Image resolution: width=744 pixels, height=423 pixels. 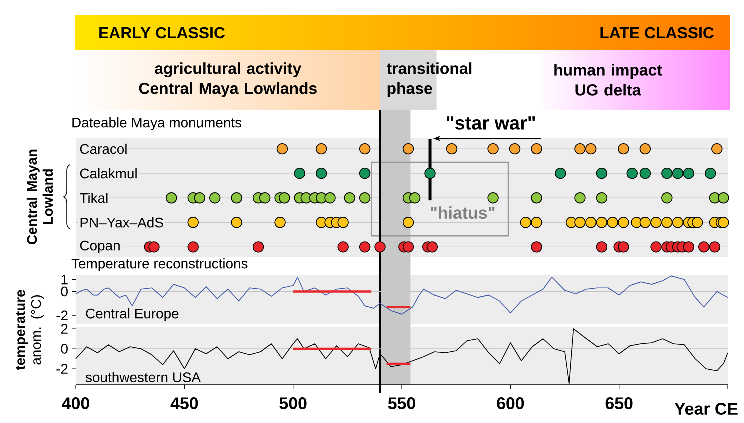 I want to click on y-tick-label: 1, so click(x=65, y=279).